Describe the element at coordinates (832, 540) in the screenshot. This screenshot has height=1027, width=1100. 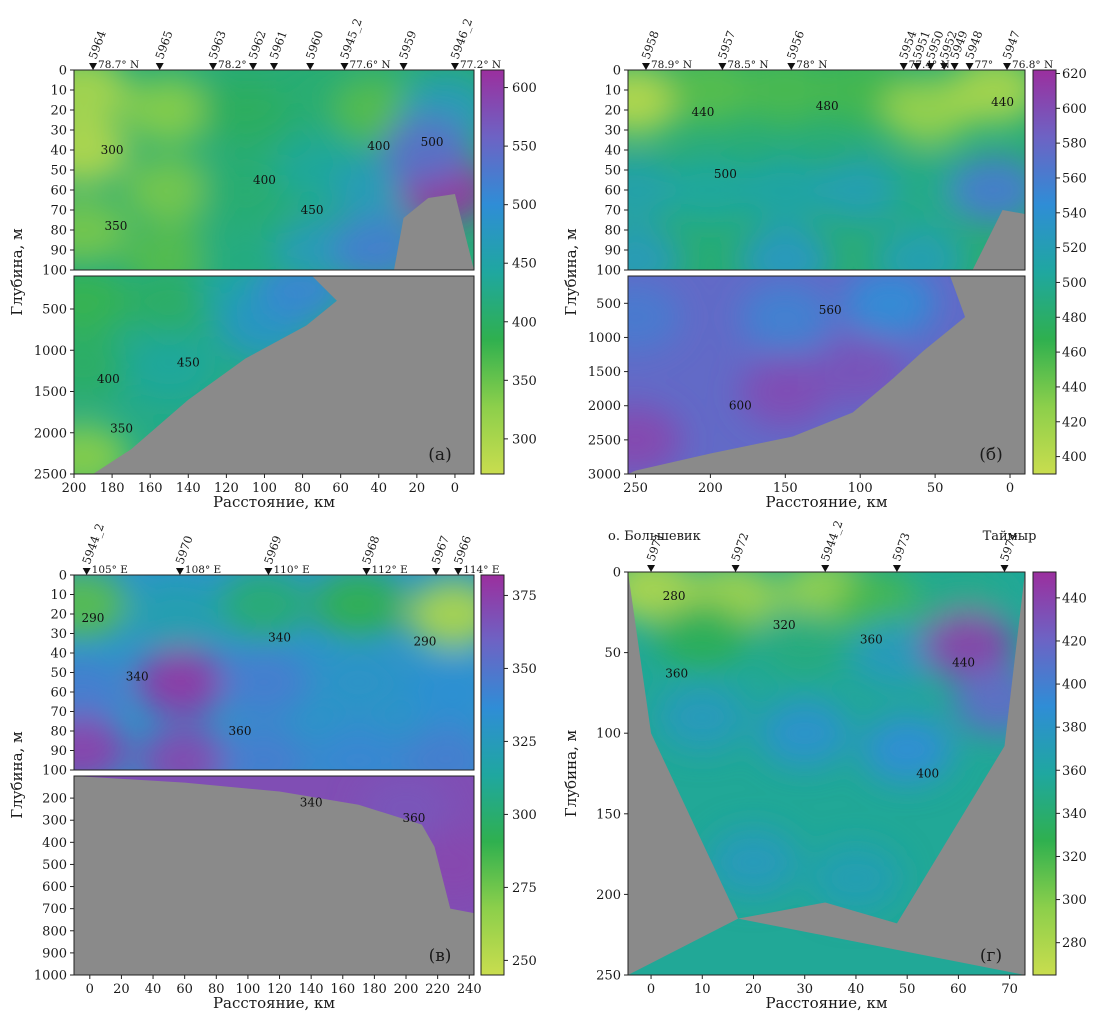
I see `station-name: 5944_2` at that location.